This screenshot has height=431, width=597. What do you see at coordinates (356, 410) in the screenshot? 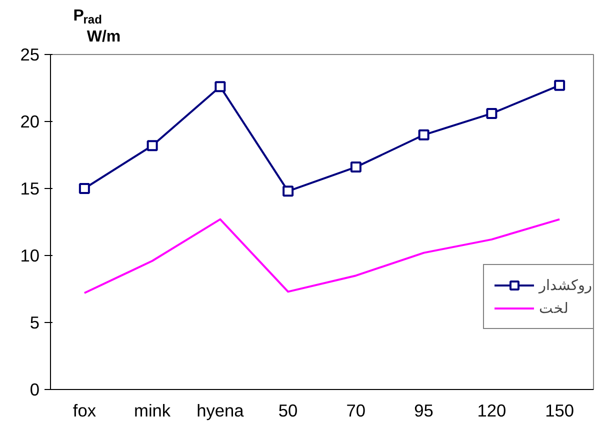
I see `x-tick-label: 70` at bounding box center [356, 410].